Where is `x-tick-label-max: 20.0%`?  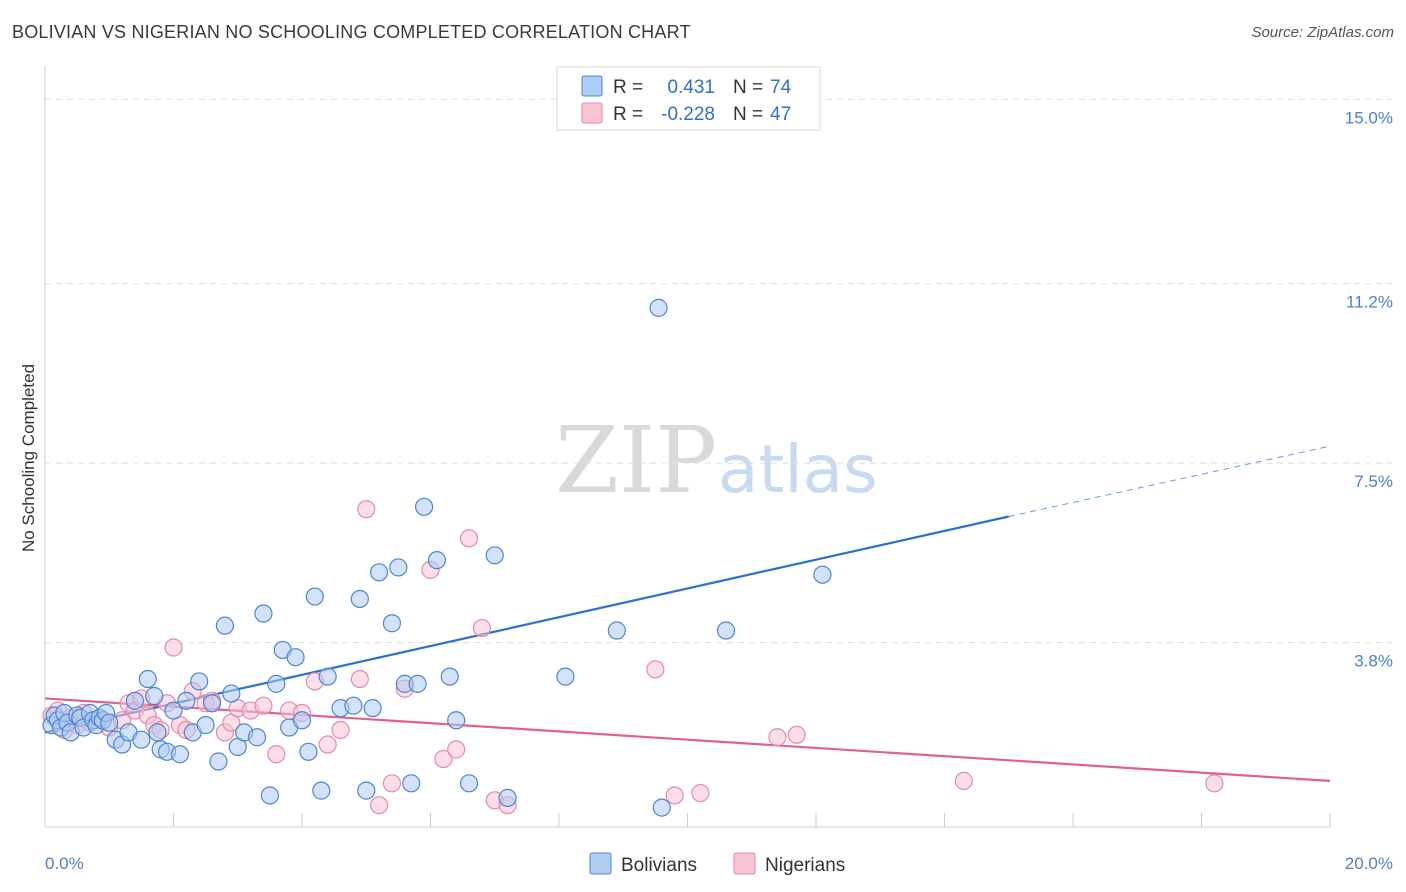
x-tick-label-max: 20.0% is located at coordinates (1369, 863).